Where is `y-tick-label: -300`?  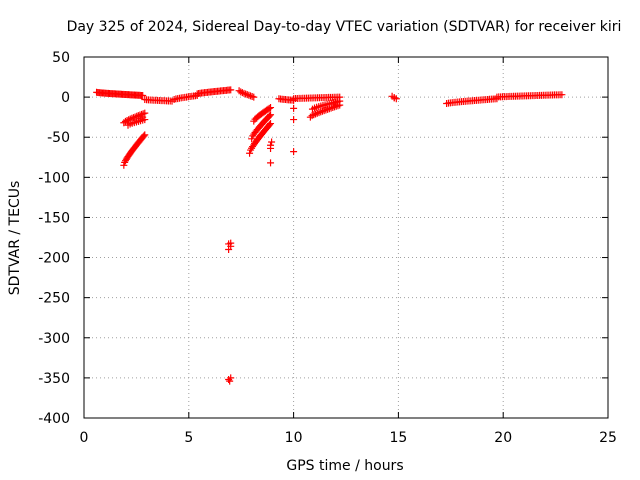 y-tick-label: -300 is located at coordinates (54, 339).